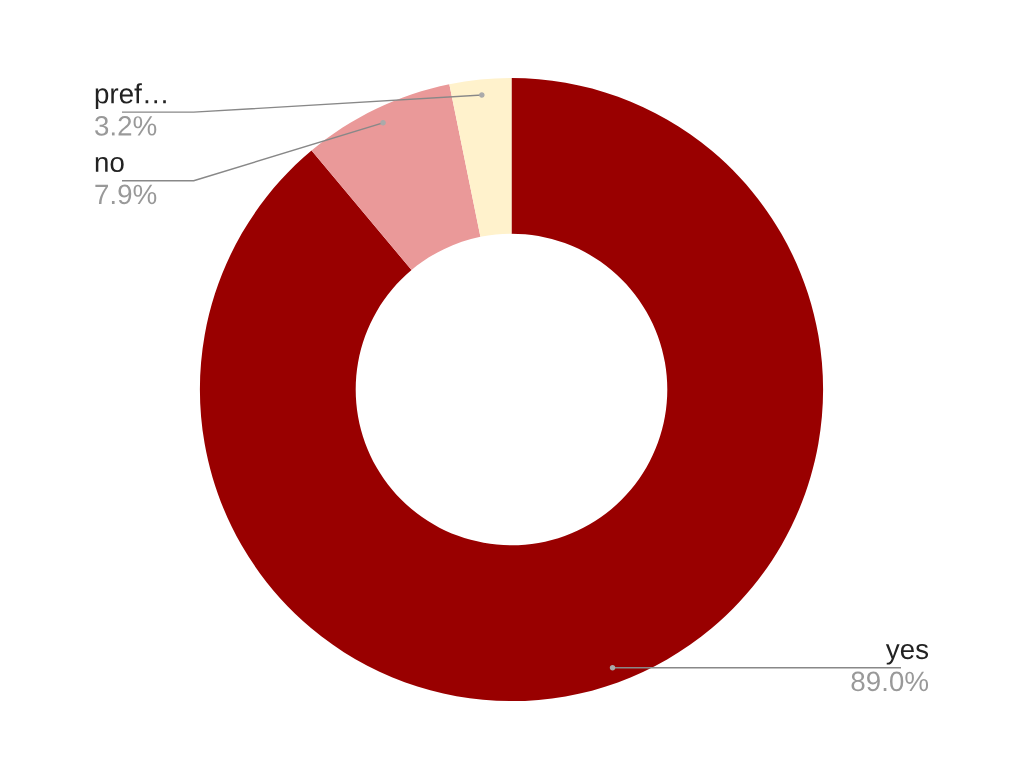  Describe the element at coordinates (109, 164) in the screenshot. I see `slice-label: no` at that location.